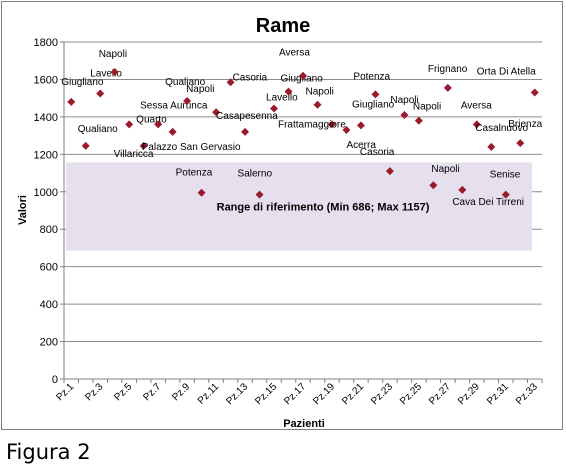 The width and height of the screenshot is (566, 473). Describe the element at coordinates (295, 394) in the screenshot. I see `x-tick-label: Pz.17` at that location.